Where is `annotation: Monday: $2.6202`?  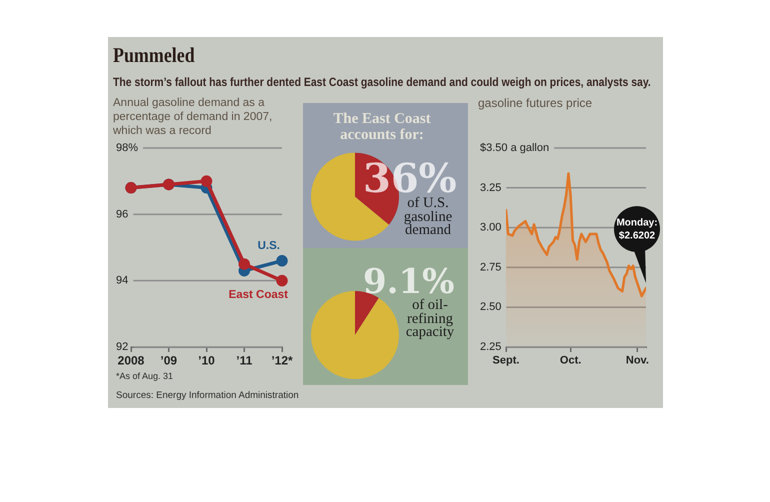 annotation: Monday: $2.6202 is located at coordinates (637, 229).